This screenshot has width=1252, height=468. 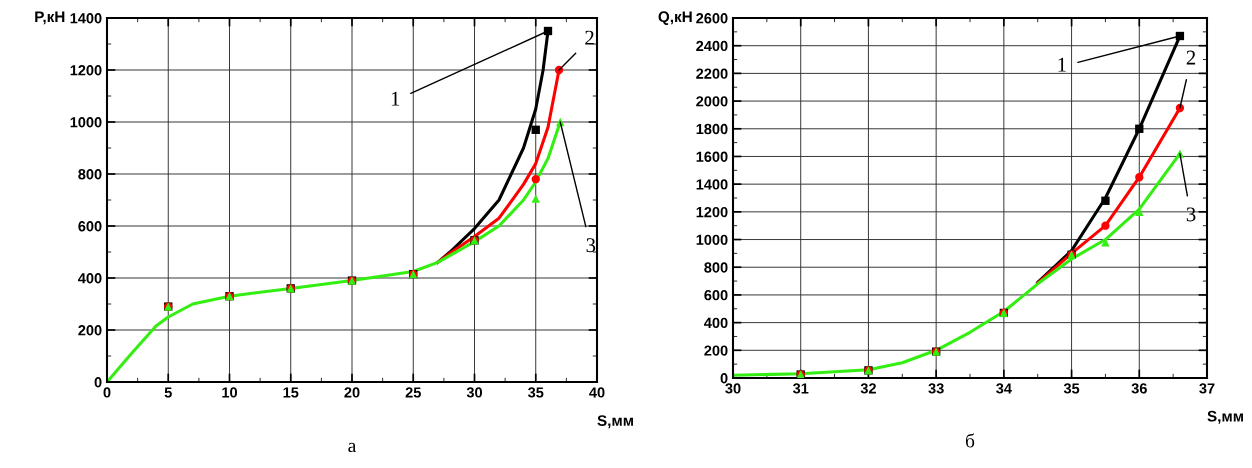 I want to click on x-tick-label: 15, so click(x=291, y=392).